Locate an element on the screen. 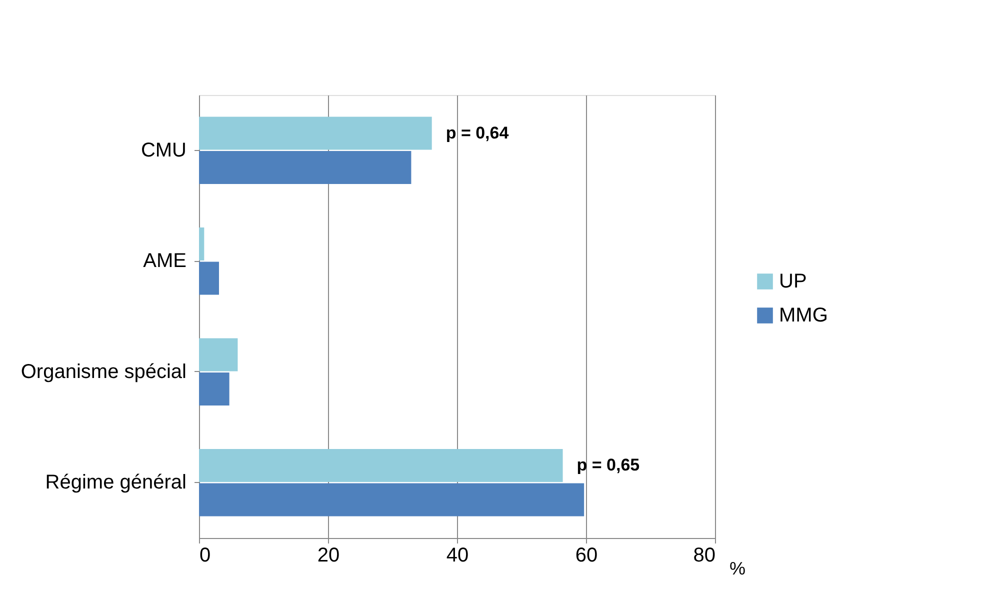  annotation: p = 0,65 is located at coordinates (608, 465).